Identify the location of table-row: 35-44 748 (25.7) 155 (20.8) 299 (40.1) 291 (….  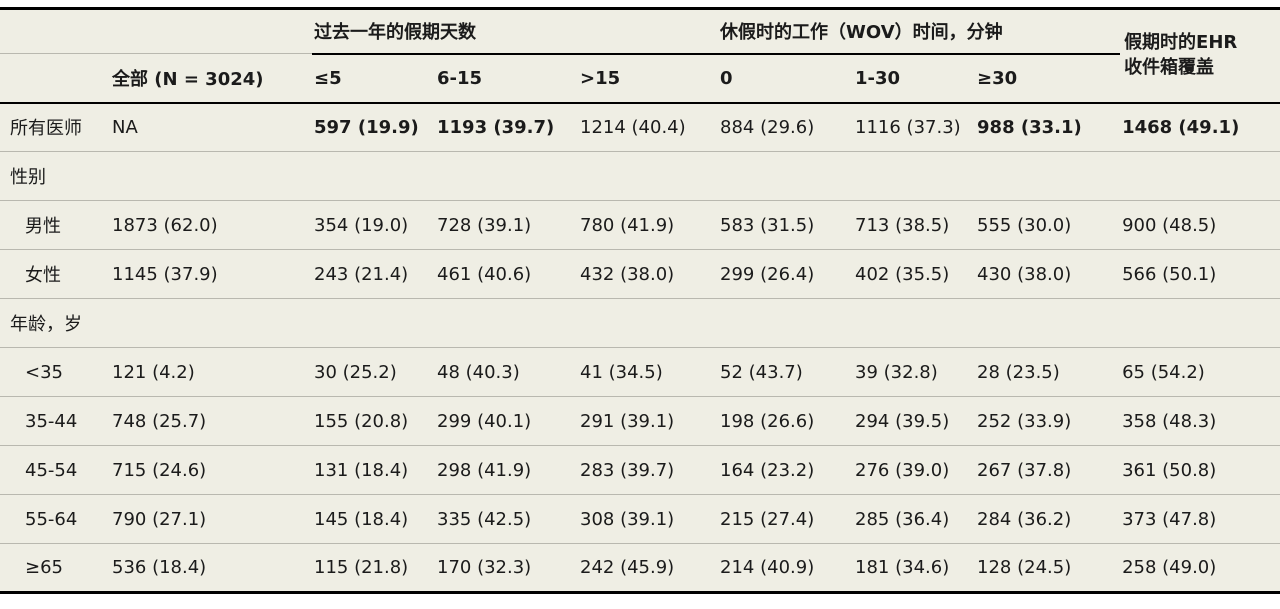
(640, 421).